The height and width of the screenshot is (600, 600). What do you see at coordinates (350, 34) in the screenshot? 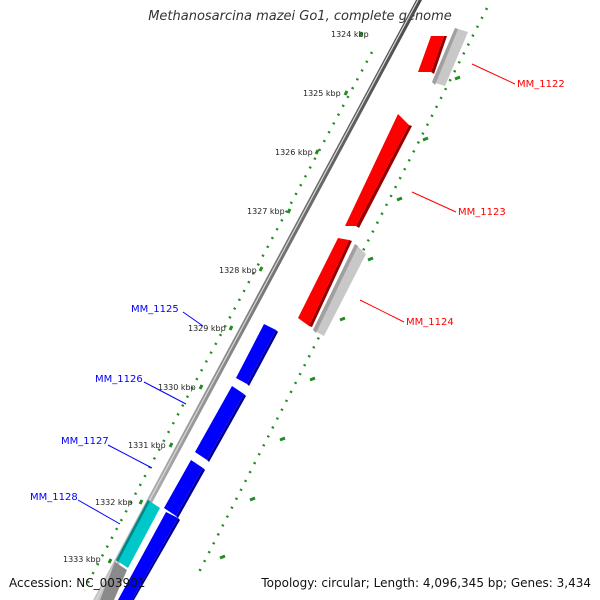
I see `kbp-tick-label: 1324 kbp` at bounding box center [350, 34].